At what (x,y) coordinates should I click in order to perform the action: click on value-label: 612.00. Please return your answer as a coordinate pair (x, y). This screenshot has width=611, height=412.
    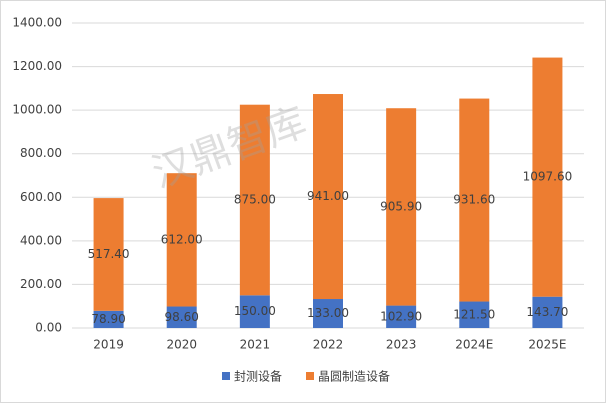
    Looking at the image, I should click on (182, 239).